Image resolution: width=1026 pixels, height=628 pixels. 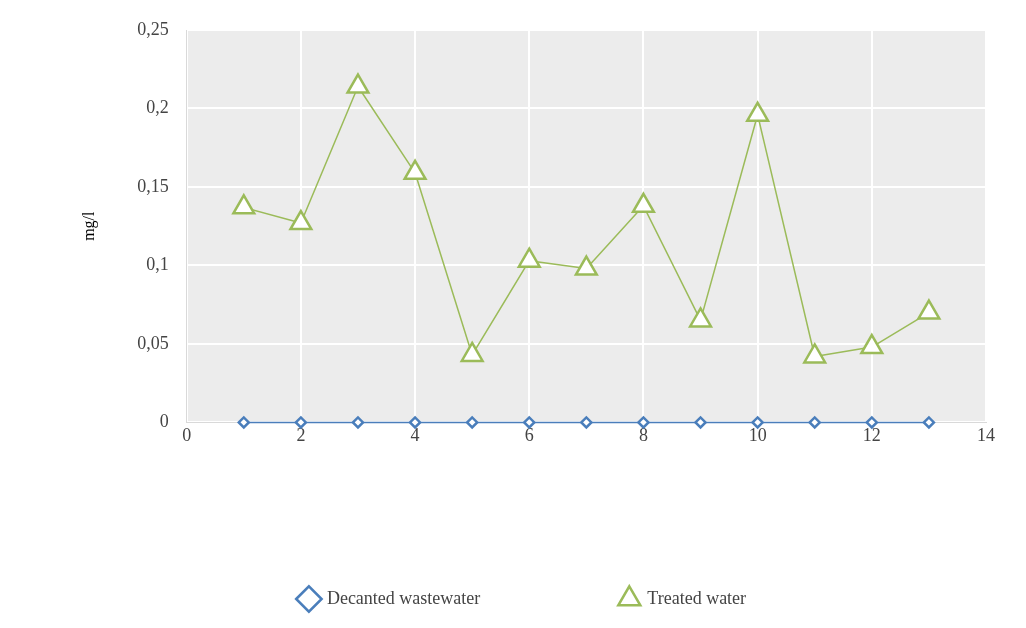 I want to click on y-tick-label: 0, so click(x=164, y=421).